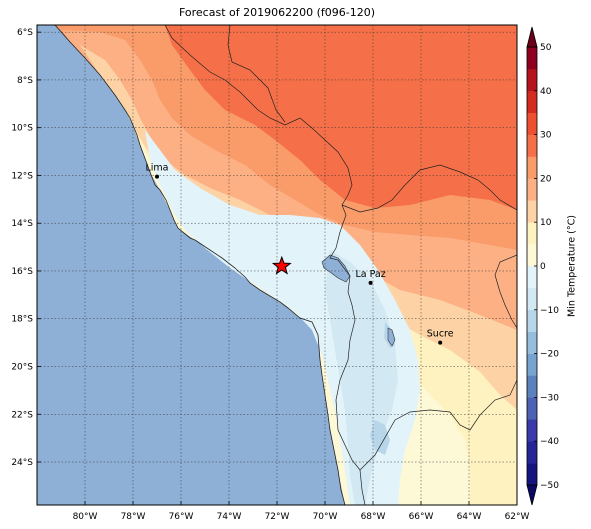  I want to click on lat-tick-label: 16°S, so click(22, 272).